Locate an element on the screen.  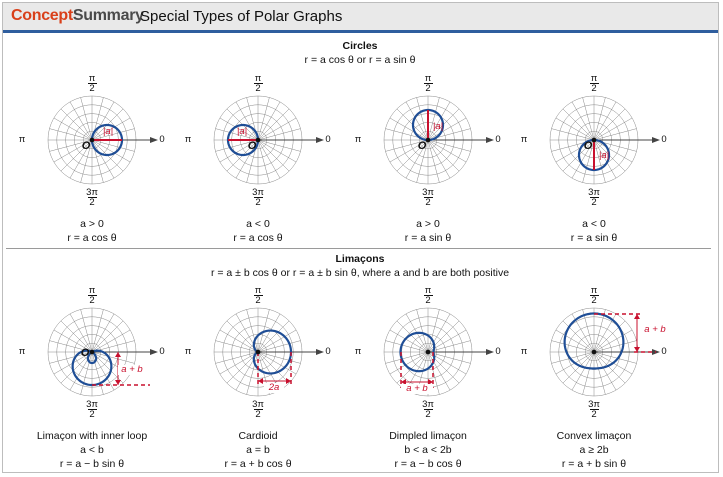
circle-4-label-3pi-over-2: 3π 2 is located at coordinates (594, 197).